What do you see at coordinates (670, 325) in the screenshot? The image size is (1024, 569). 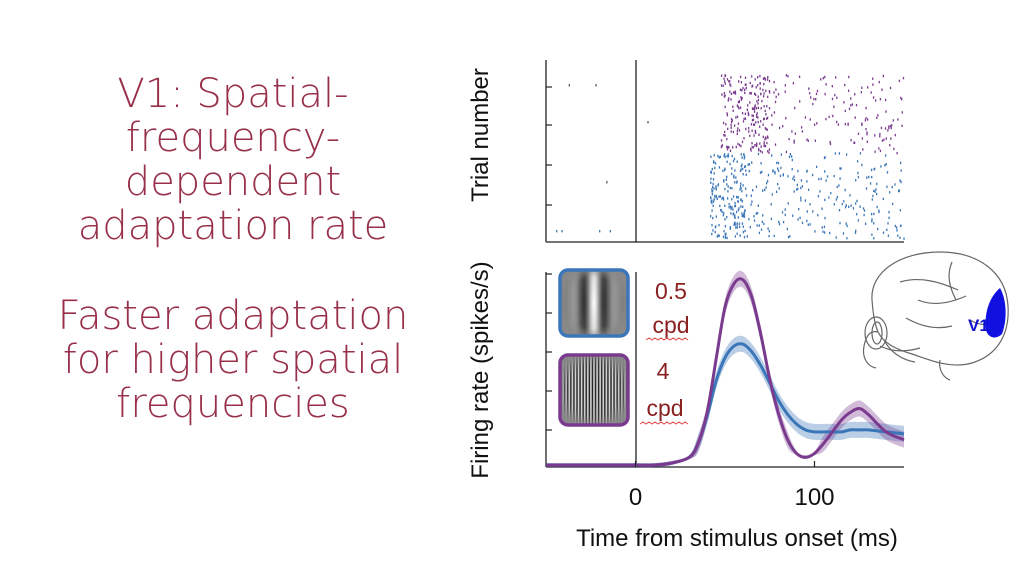 I see `stim-1-unit: cpd` at bounding box center [670, 325].